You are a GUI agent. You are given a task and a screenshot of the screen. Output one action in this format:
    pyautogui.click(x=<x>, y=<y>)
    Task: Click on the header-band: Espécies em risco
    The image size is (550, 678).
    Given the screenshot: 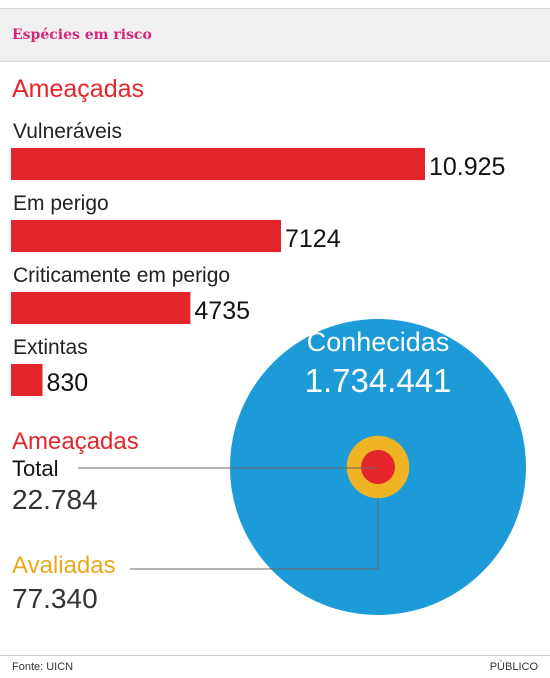 What is the action you would take?
    pyautogui.click(x=275, y=35)
    